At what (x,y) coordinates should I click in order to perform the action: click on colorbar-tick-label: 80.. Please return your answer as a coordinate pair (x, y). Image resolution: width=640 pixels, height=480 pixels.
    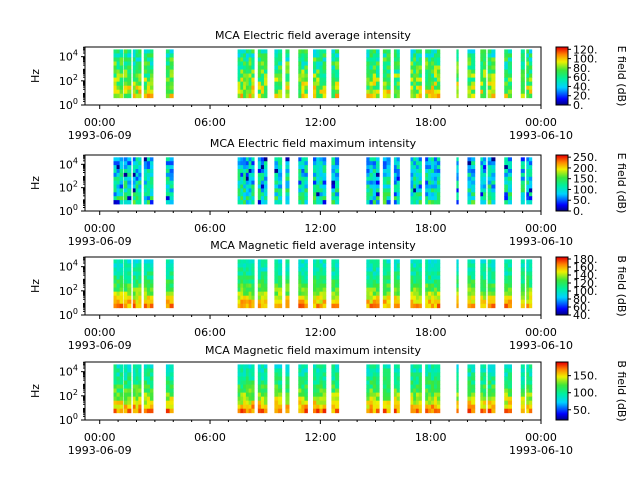
    Looking at the image, I should click on (582, 68).